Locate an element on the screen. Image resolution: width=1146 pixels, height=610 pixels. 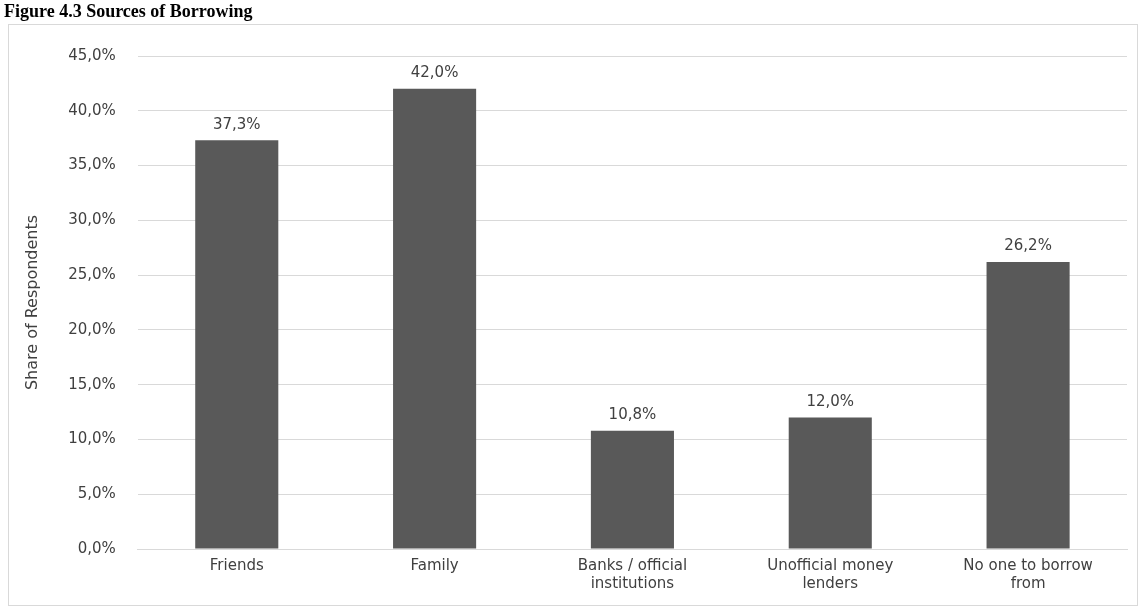
y-tick-label: 10,0% is located at coordinates (92, 438).